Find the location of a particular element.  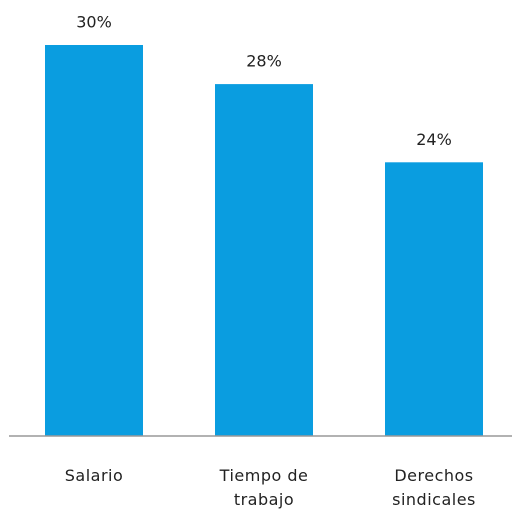

data-label: 30% is located at coordinates (94, 22).